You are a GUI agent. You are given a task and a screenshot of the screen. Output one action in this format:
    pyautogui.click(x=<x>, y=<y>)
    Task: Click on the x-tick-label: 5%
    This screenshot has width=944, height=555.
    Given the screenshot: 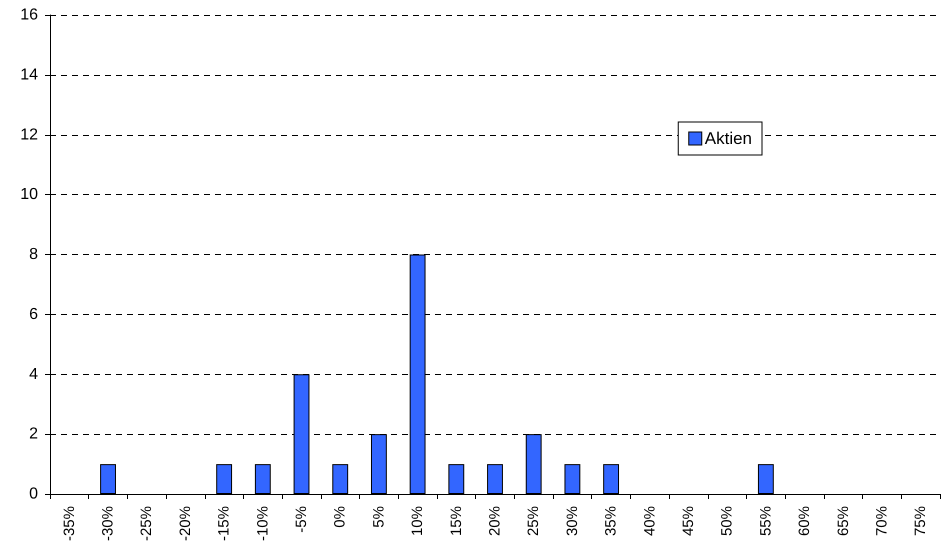 What is the action you would take?
    pyautogui.click(x=379, y=517)
    